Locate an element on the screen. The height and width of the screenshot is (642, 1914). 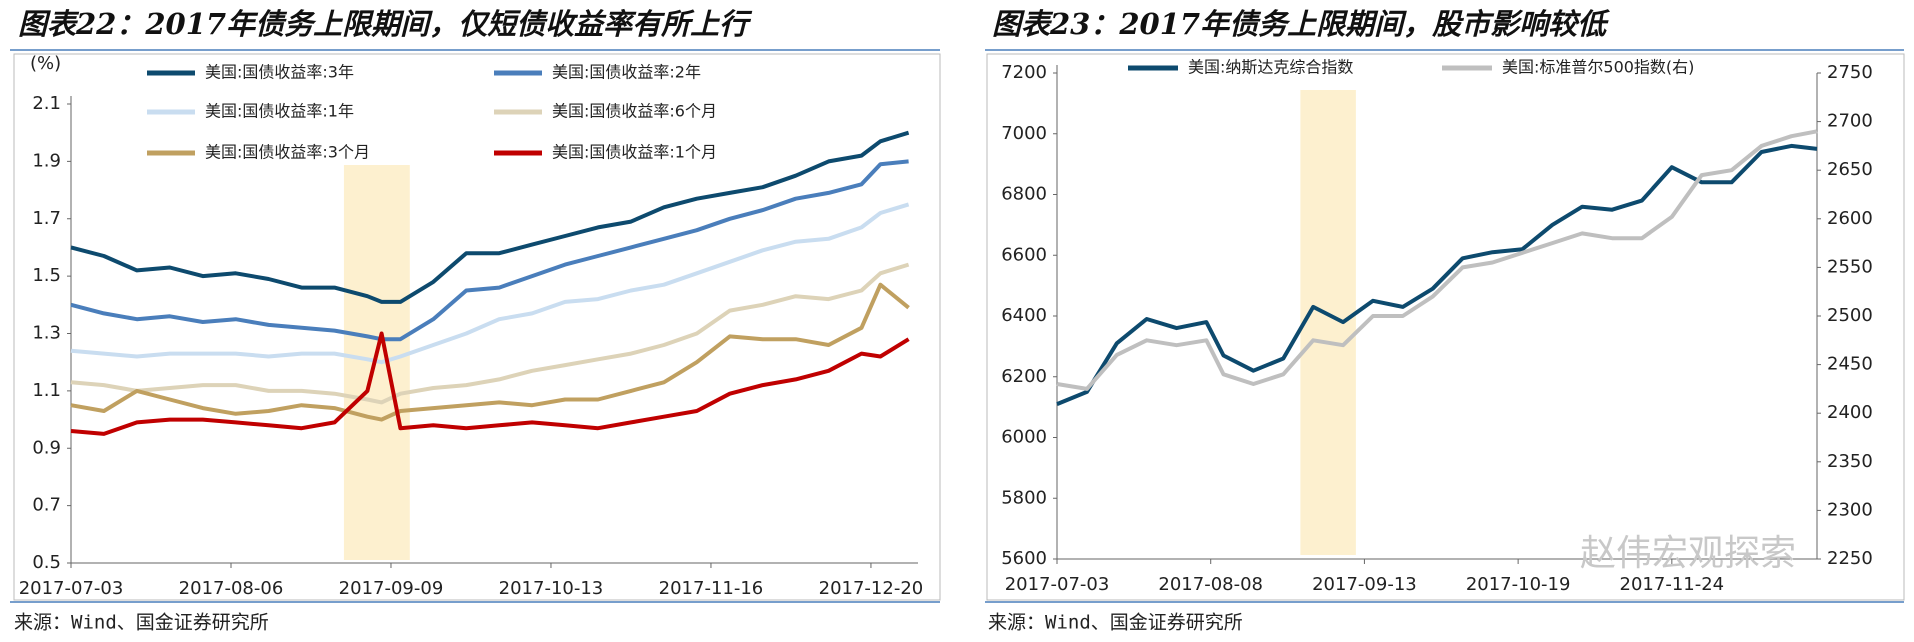
x-tick-label: 2017-11-16 is located at coordinates (711, 588).